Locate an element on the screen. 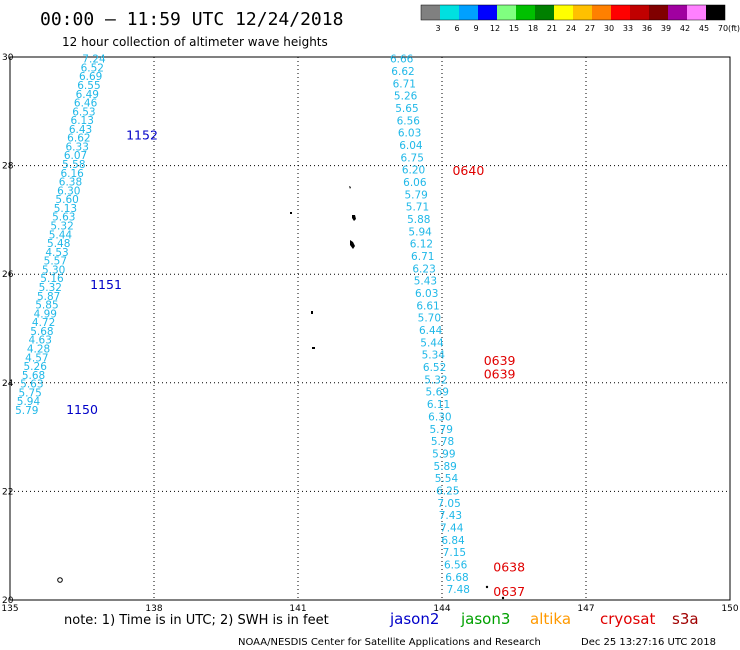 The image size is (740, 650). colorbar-label: 39 is located at coordinates (666, 28).